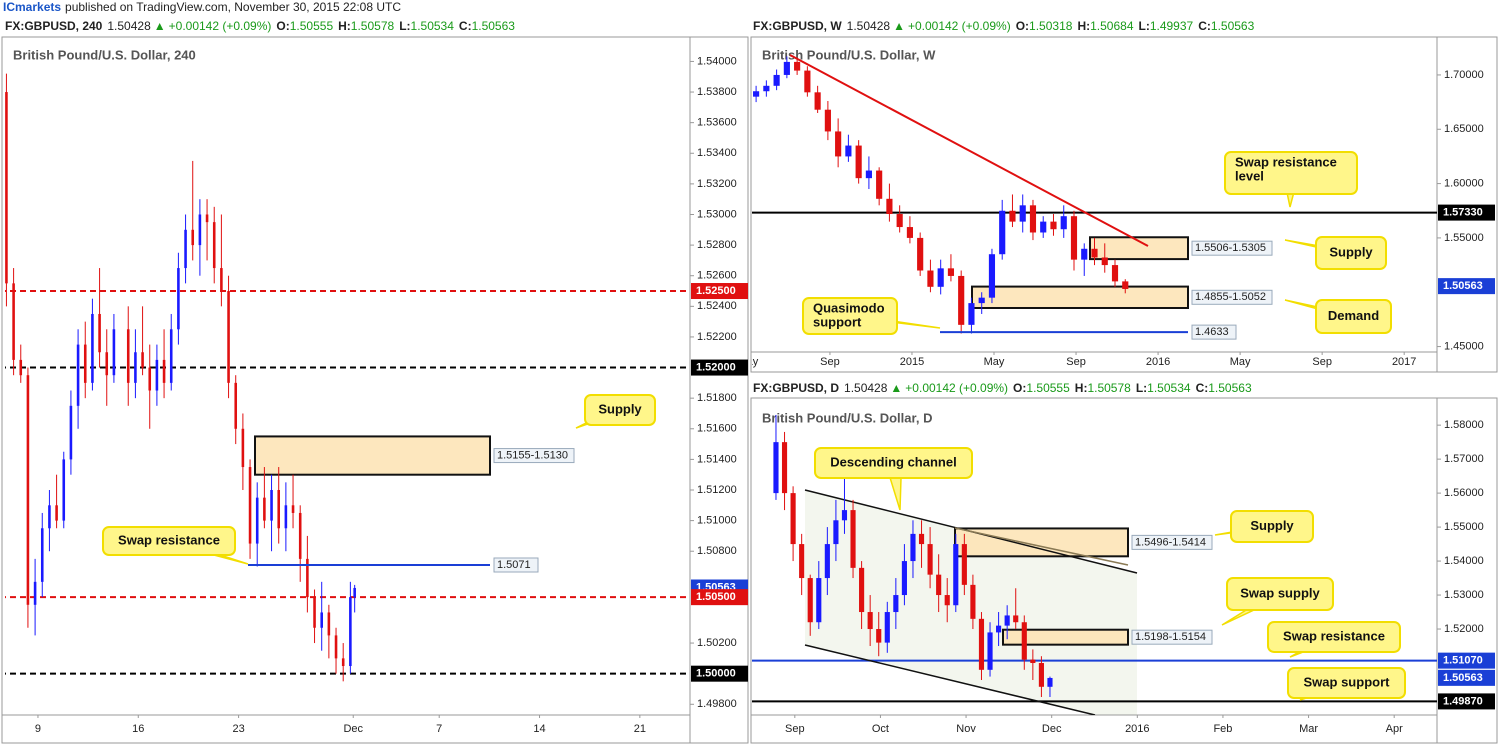 The height and width of the screenshot is (744, 1499). What do you see at coordinates (1394, 729) in the screenshot?
I see `x-tick-label: Apr` at bounding box center [1394, 729].